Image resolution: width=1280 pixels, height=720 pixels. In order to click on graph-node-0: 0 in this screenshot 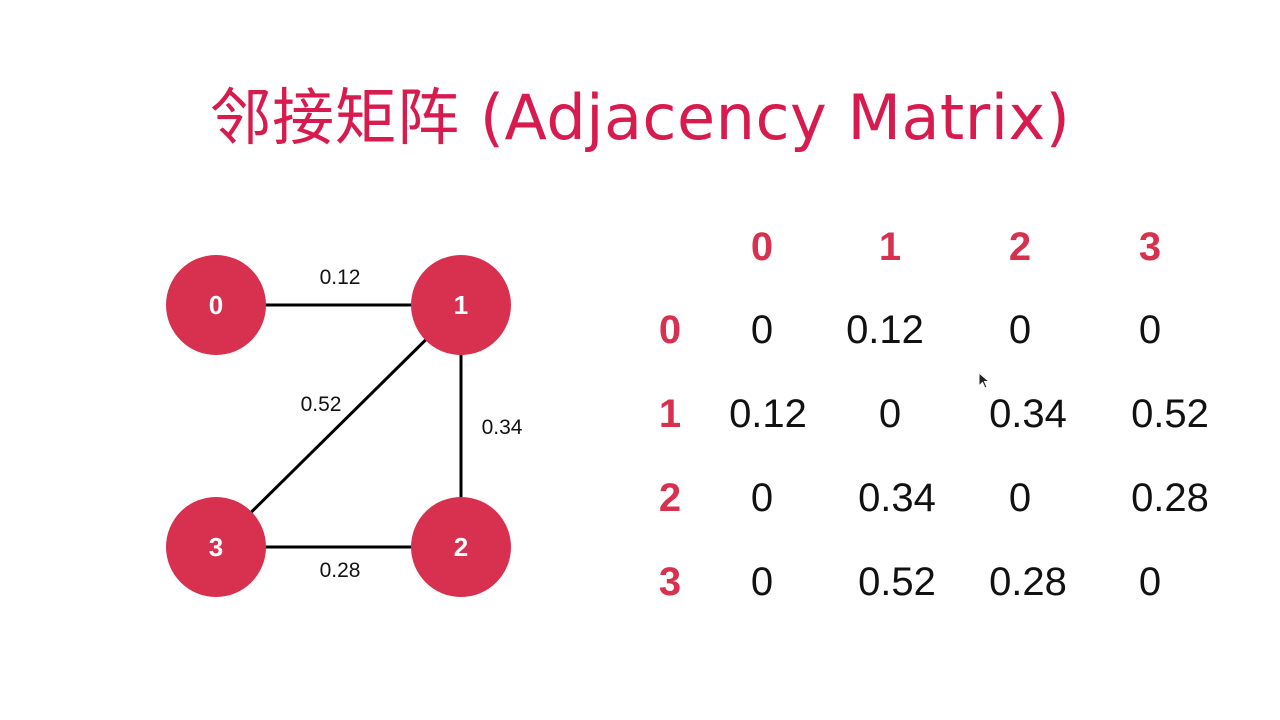, I will do `click(216, 305)`.